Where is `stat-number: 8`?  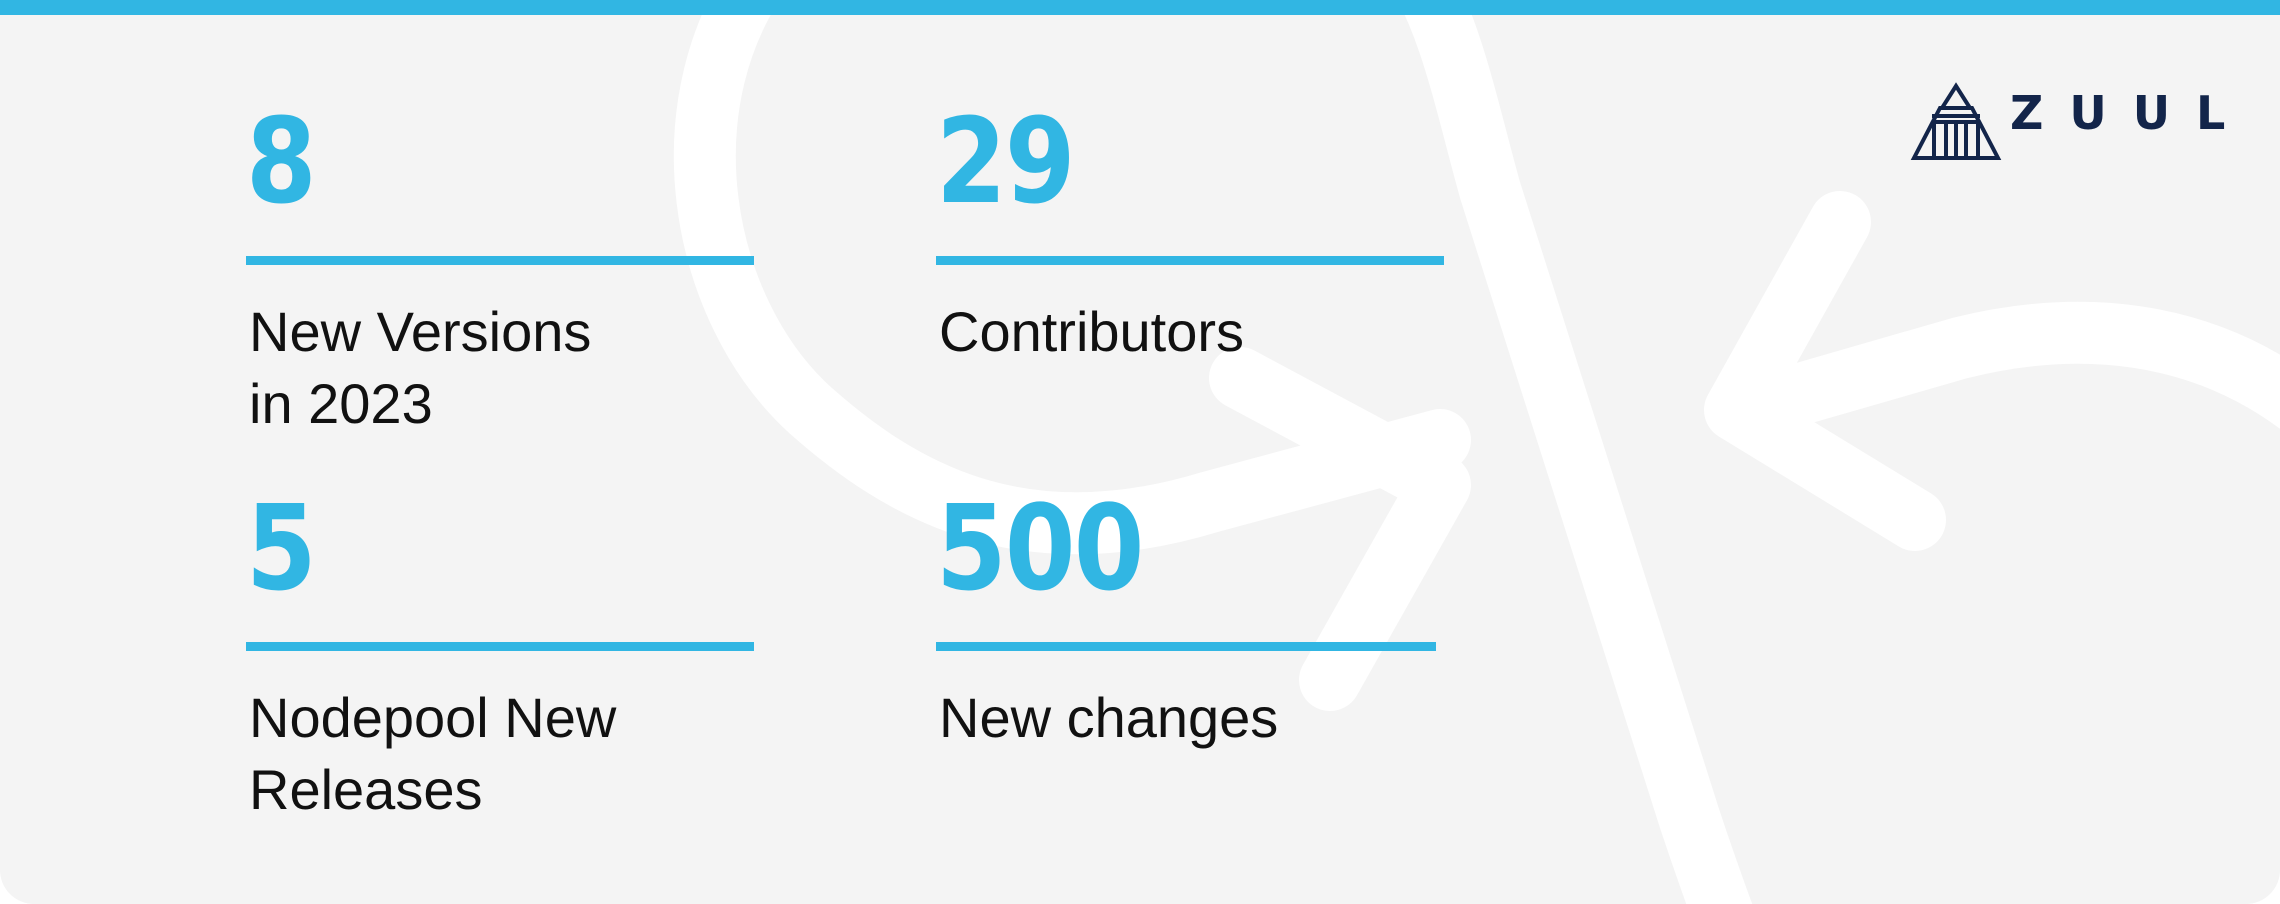
stat-number: 8 is located at coordinates (281, 161).